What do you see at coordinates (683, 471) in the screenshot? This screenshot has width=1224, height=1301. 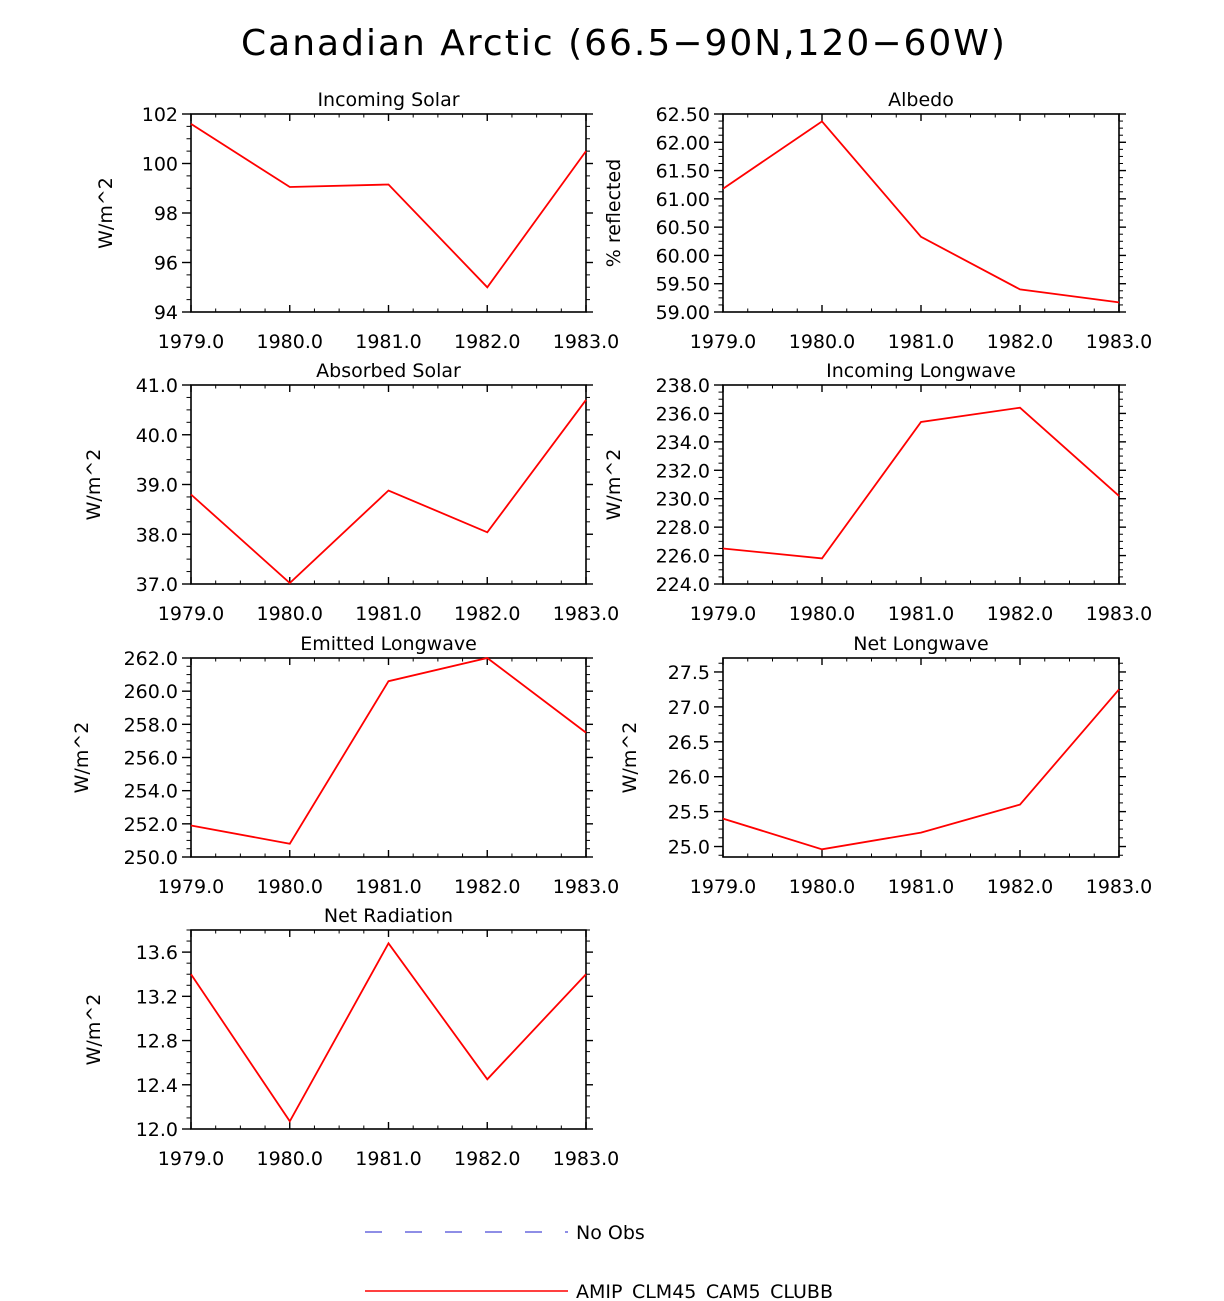 I see `y-tick-label: 232.0` at bounding box center [683, 471].